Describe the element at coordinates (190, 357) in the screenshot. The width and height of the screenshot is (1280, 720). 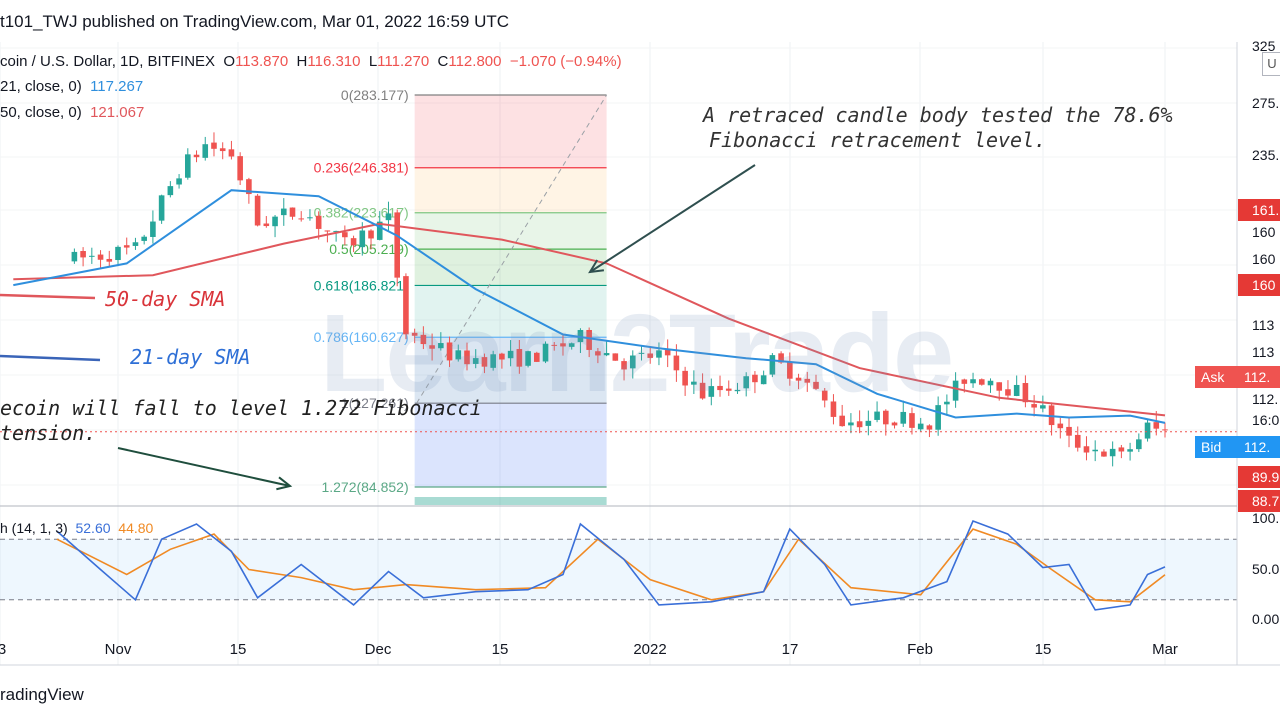
I see `sma21-label: 21-day SMA` at that location.